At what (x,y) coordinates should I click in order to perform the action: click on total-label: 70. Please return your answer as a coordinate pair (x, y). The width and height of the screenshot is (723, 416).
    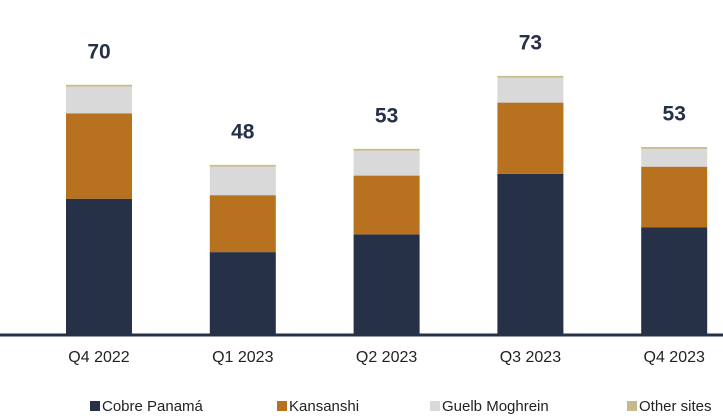
    Looking at the image, I should click on (98, 51).